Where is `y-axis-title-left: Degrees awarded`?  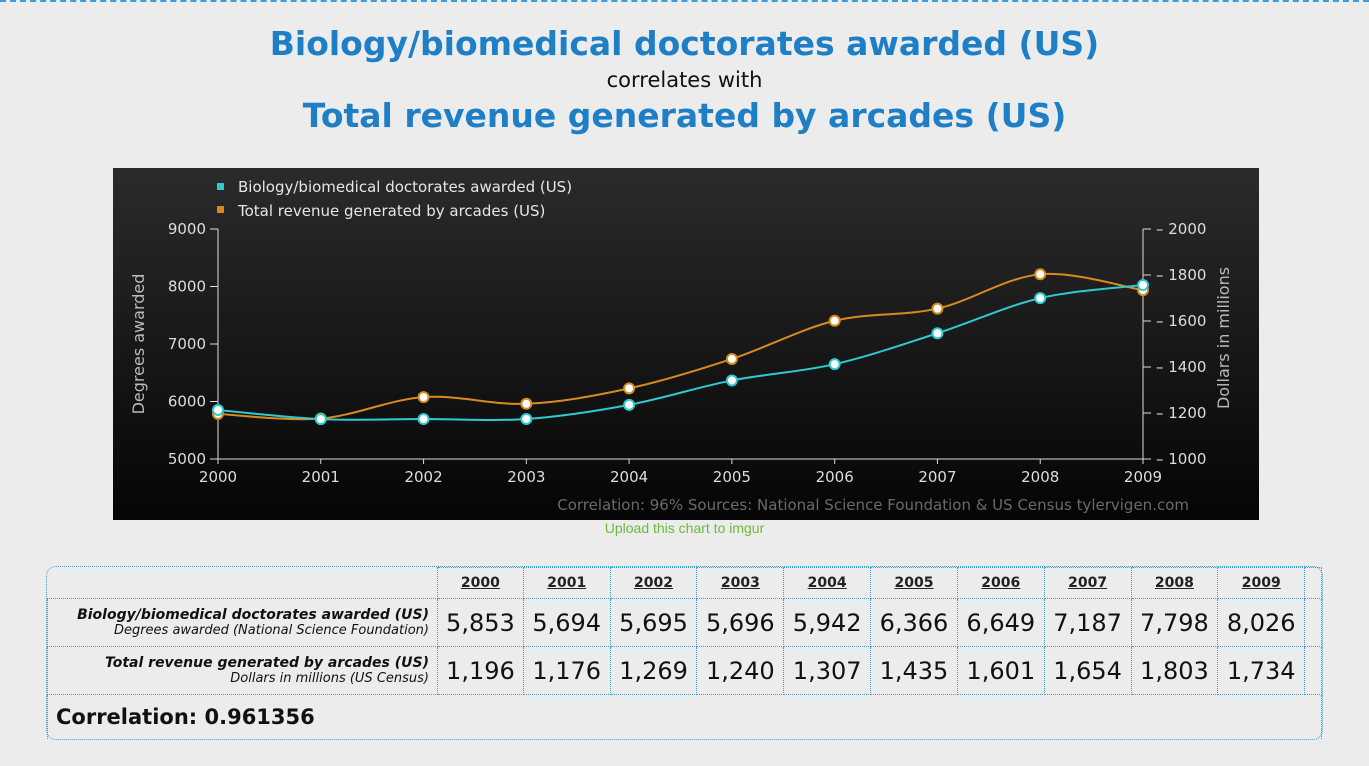 y-axis-title-left: Degrees awarded is located at coordinates (138, 344).